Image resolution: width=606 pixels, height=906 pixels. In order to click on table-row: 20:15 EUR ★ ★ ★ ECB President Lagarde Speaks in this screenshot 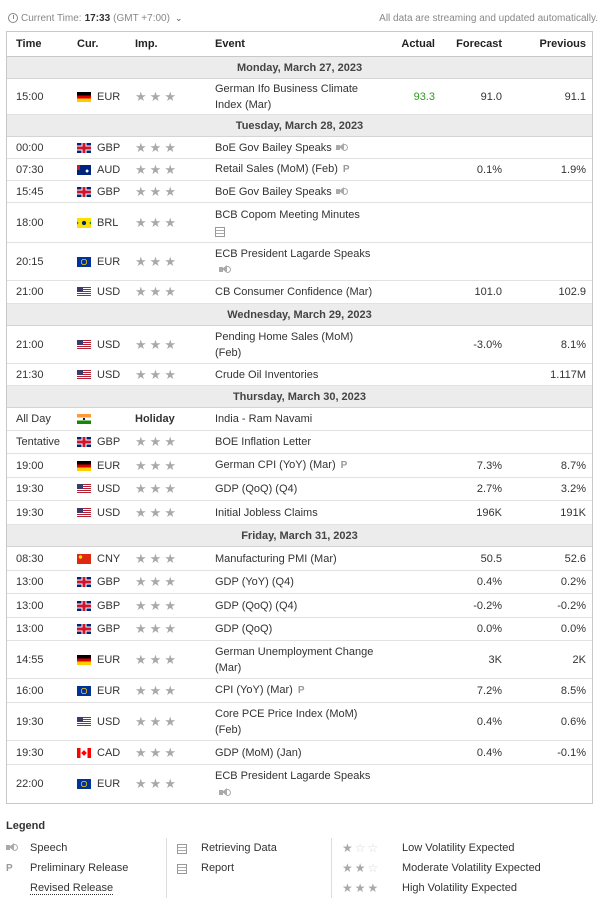, I will do `click(299, 262)`.